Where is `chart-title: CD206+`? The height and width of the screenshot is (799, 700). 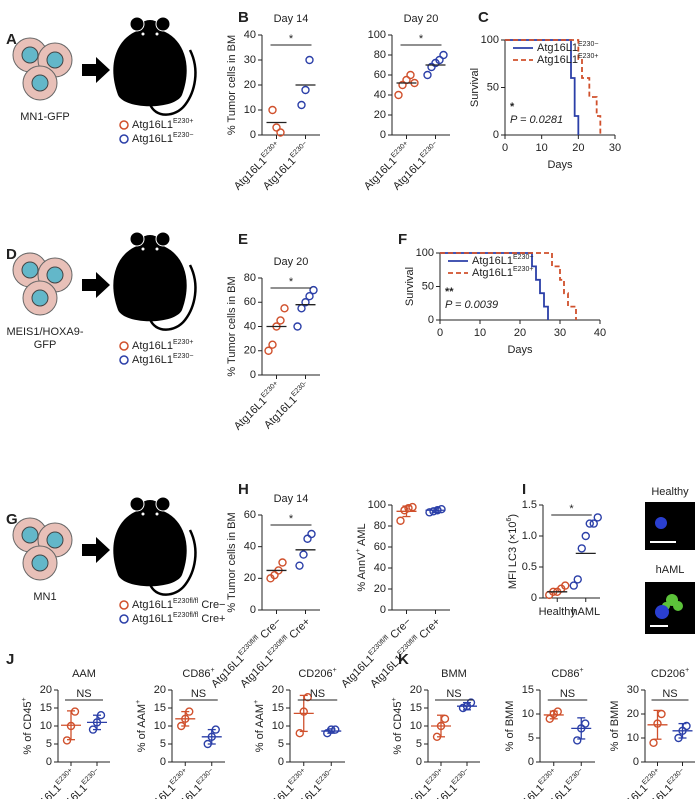
chart-title: CD206+ is located at coordinates (317, 673).